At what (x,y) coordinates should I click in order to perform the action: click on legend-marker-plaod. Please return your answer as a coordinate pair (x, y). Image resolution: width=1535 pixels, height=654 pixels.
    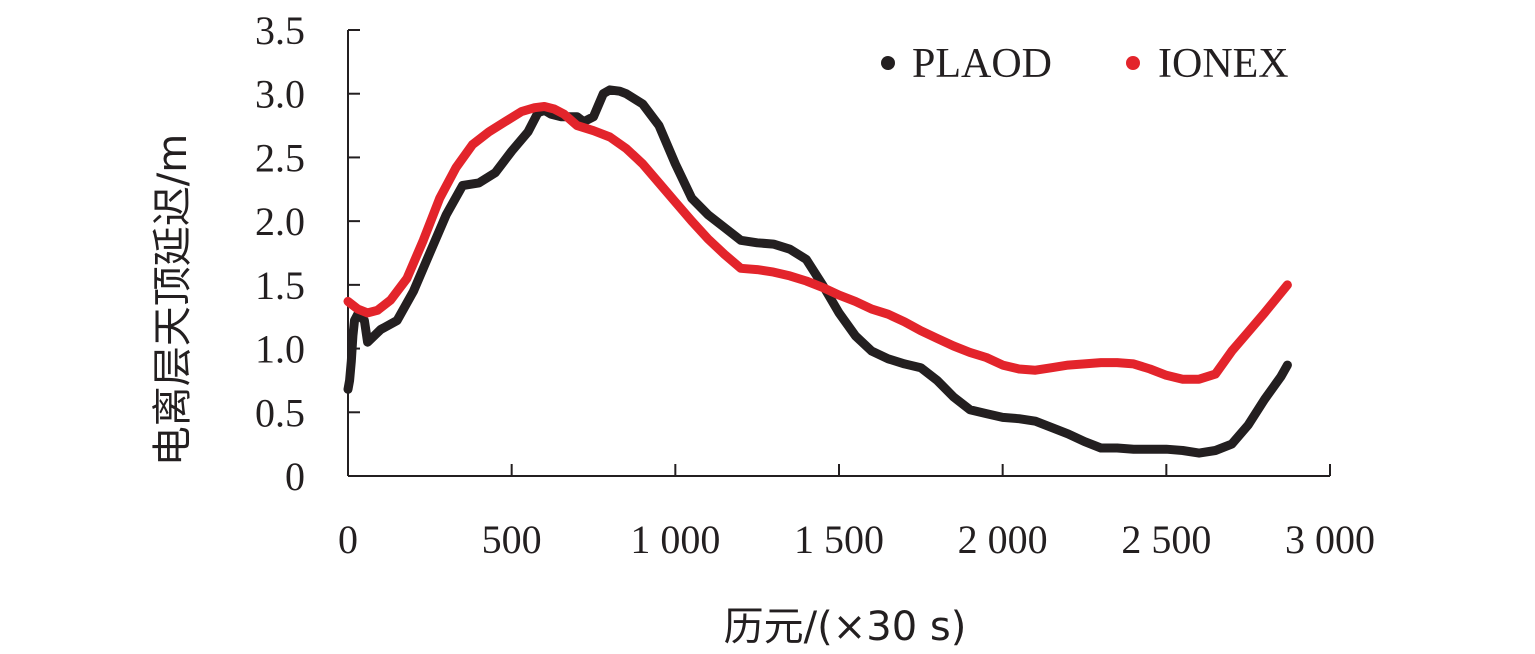
    Looking at the image, I should click on (888, 63).